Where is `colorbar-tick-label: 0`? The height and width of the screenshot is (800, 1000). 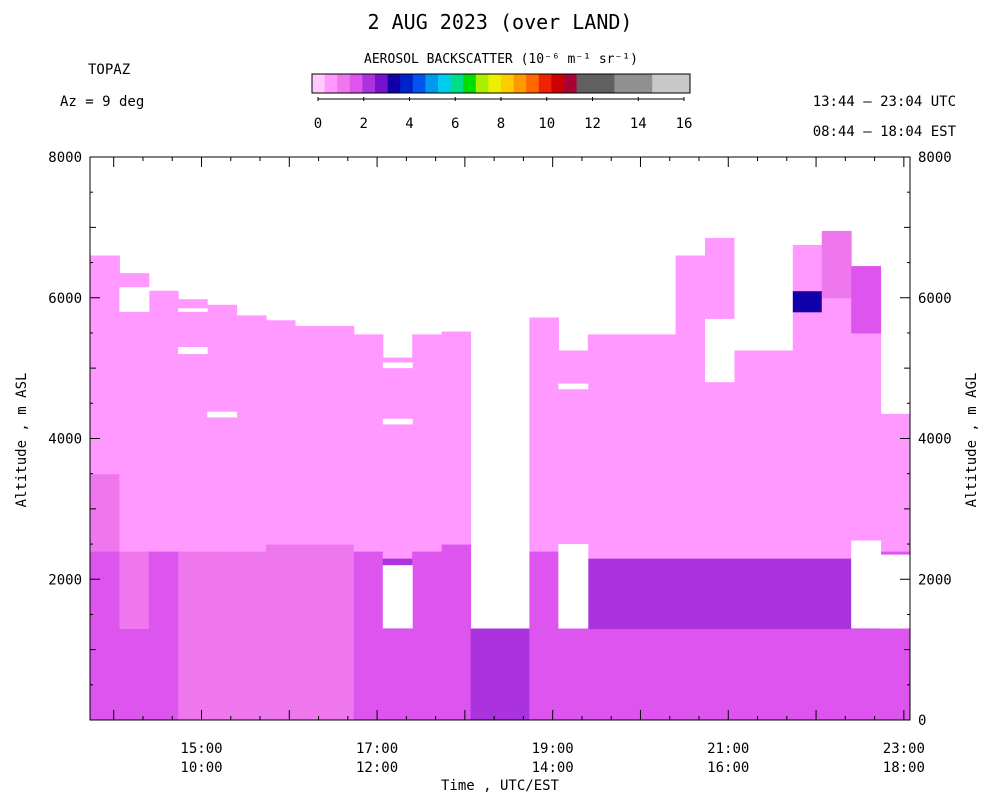 colorbar-tick-label: 0 is located at coordinates (318, 124).